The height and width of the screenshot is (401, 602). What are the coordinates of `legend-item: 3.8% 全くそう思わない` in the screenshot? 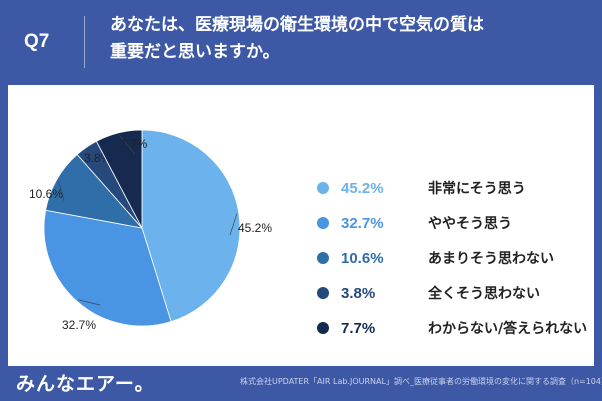 It's located at (452, 293).